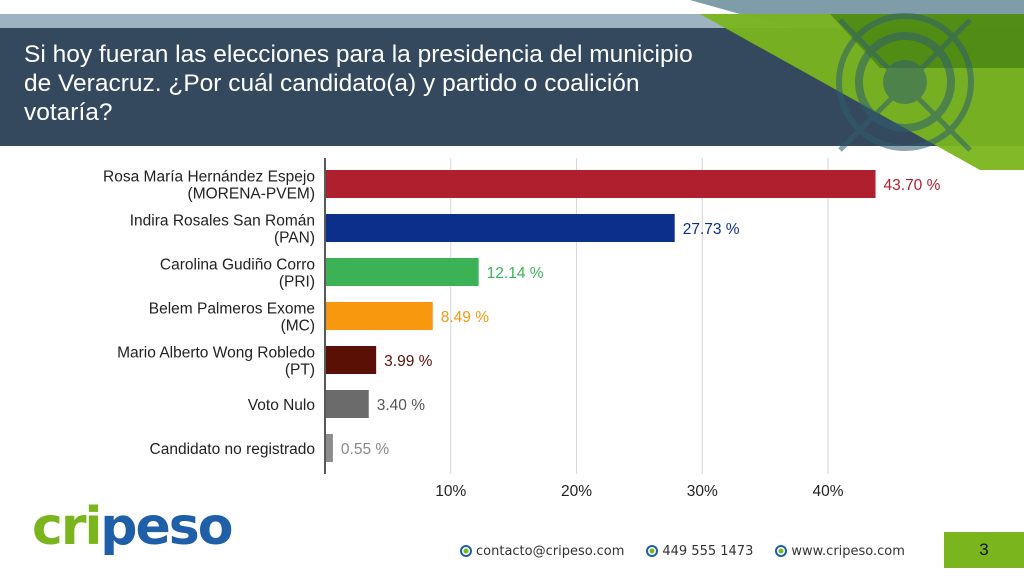 The image size is (1024, 576). I want to click on x-tick-label: 10%, so click(450, 491).